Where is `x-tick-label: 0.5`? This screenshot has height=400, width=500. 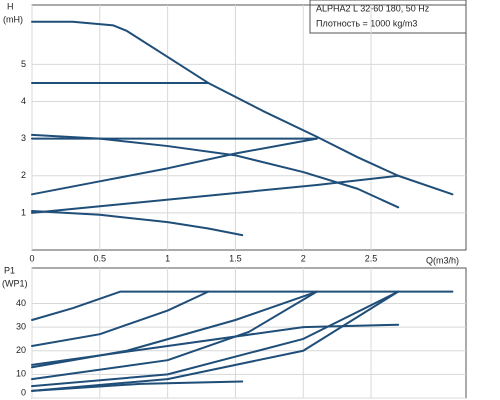
x-tick-label: 0.5 is located at coordinates (100, 258).